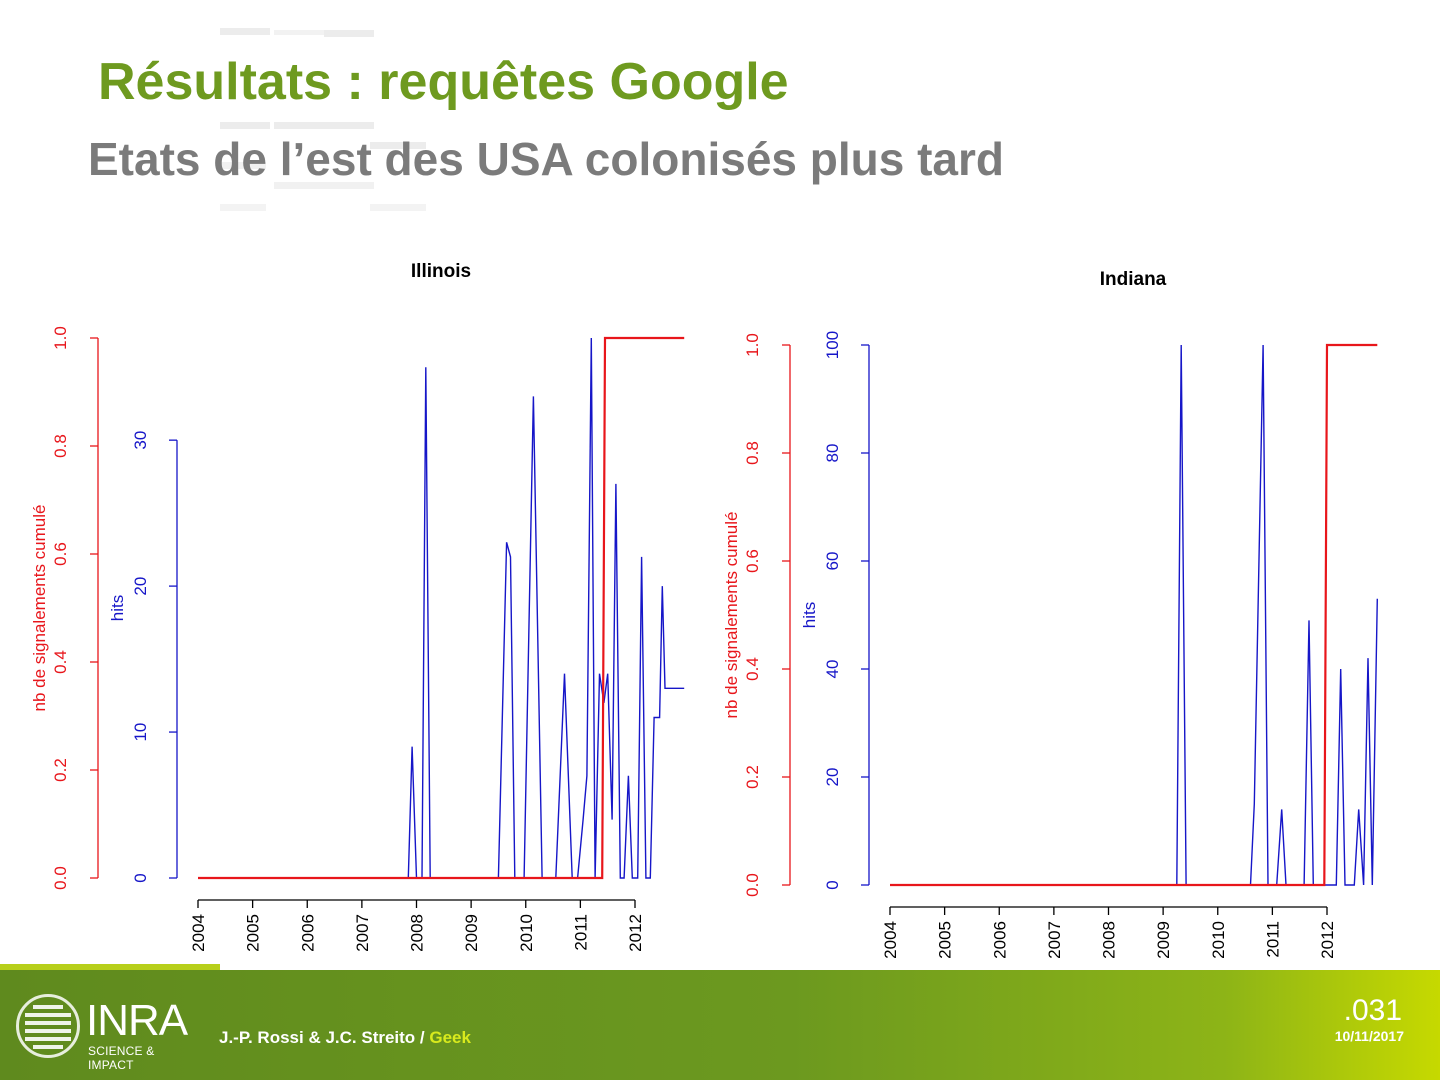 This screenshot has height=1080, width=1440. Describe the element at coordinates (720, 1025) in the screenshot. I see `footer-bar` at that location.